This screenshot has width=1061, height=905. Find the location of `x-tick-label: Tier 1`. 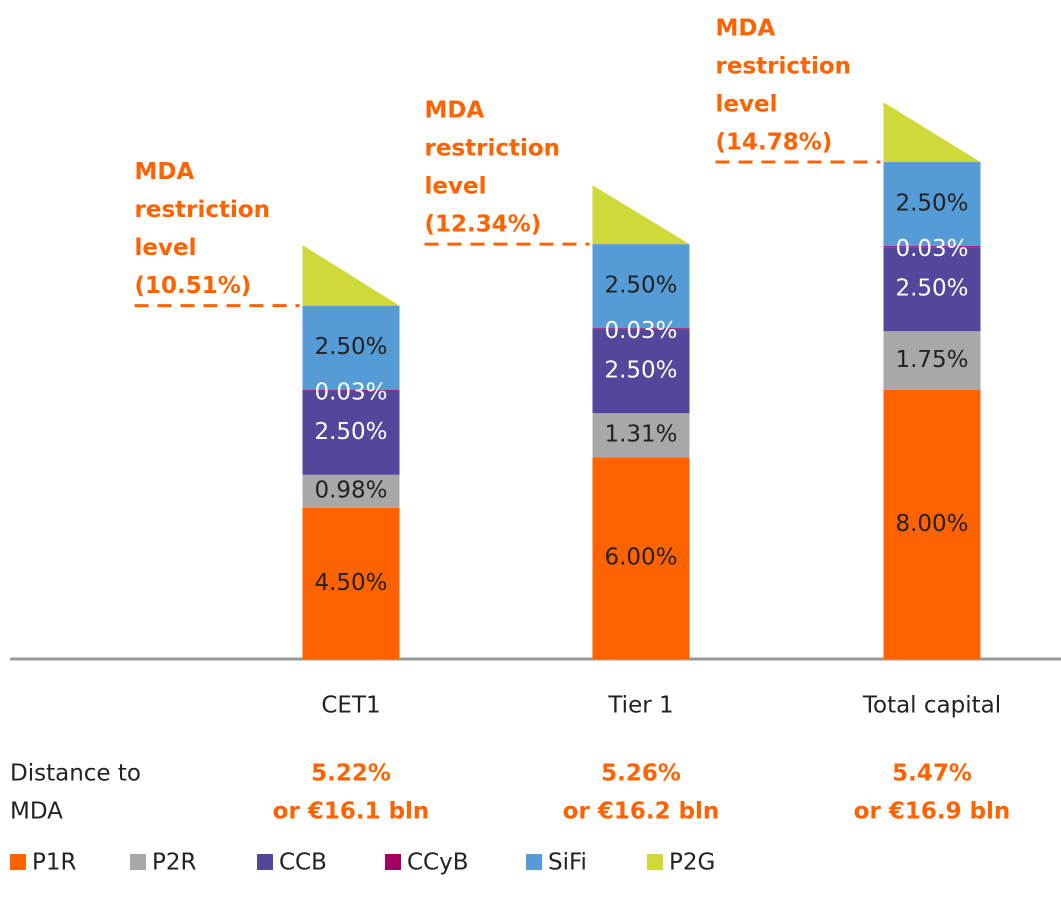

x-tick-label: Tier 1 is located at coordinates (640, 706).